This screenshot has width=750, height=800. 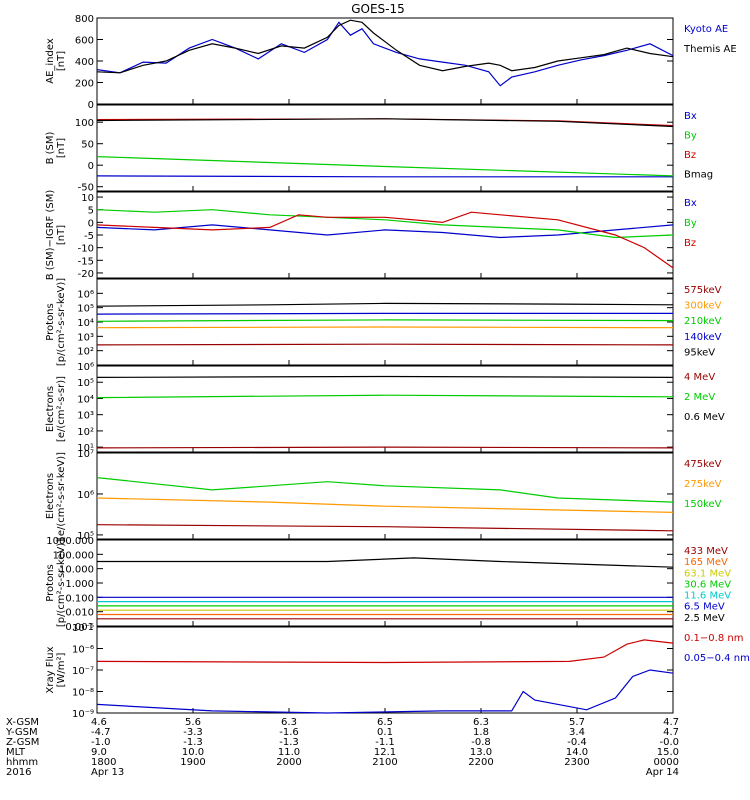 What do you see at coordinates (101, 742) in the screenshot?
I see `footer-cell: -1.0` at bounding box center [101, 742].